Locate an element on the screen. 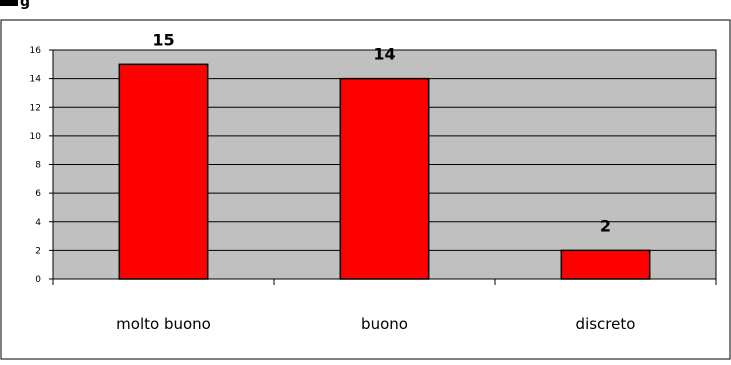 The image size is (731, 365). y-tick-label: 4 is located at coordinates (38, 223).